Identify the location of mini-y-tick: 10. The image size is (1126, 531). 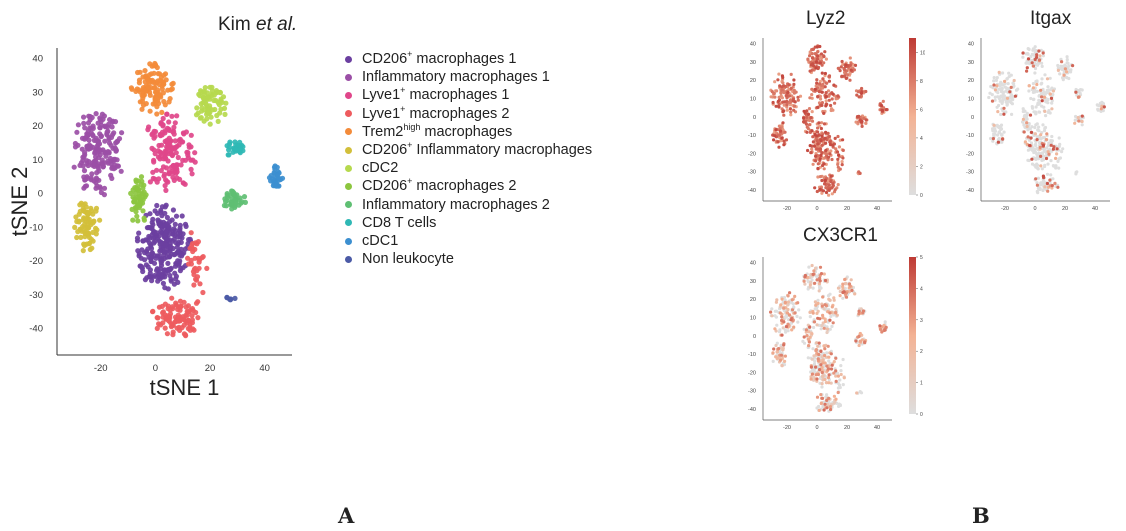
(971, 99).